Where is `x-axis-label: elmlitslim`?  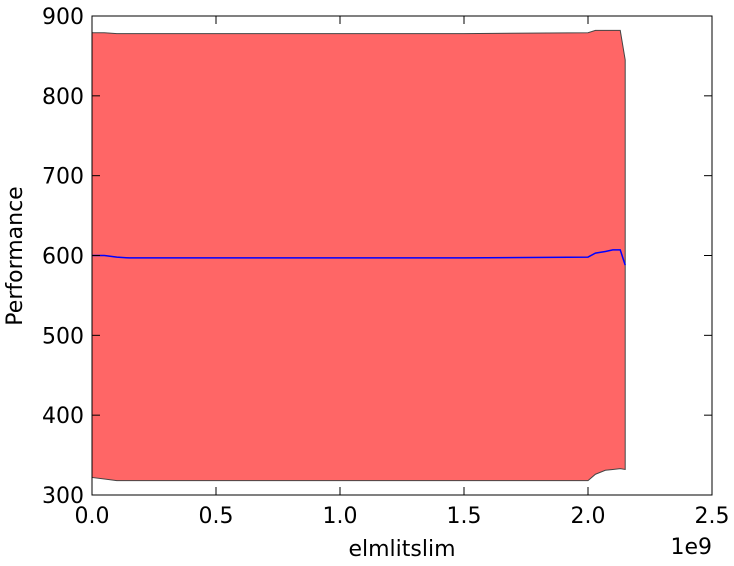 x-axis-label: elmlitslim is located at coordinates (401, 549).